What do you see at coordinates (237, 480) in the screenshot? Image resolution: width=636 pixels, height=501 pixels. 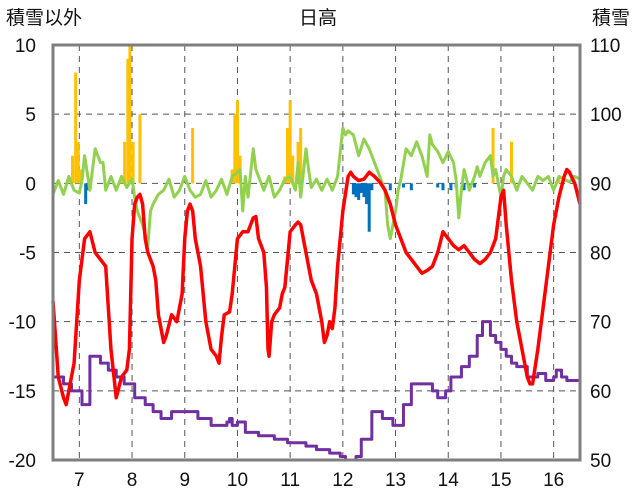 I see `x-tick-label: 10` at bounding box center [237, 480].